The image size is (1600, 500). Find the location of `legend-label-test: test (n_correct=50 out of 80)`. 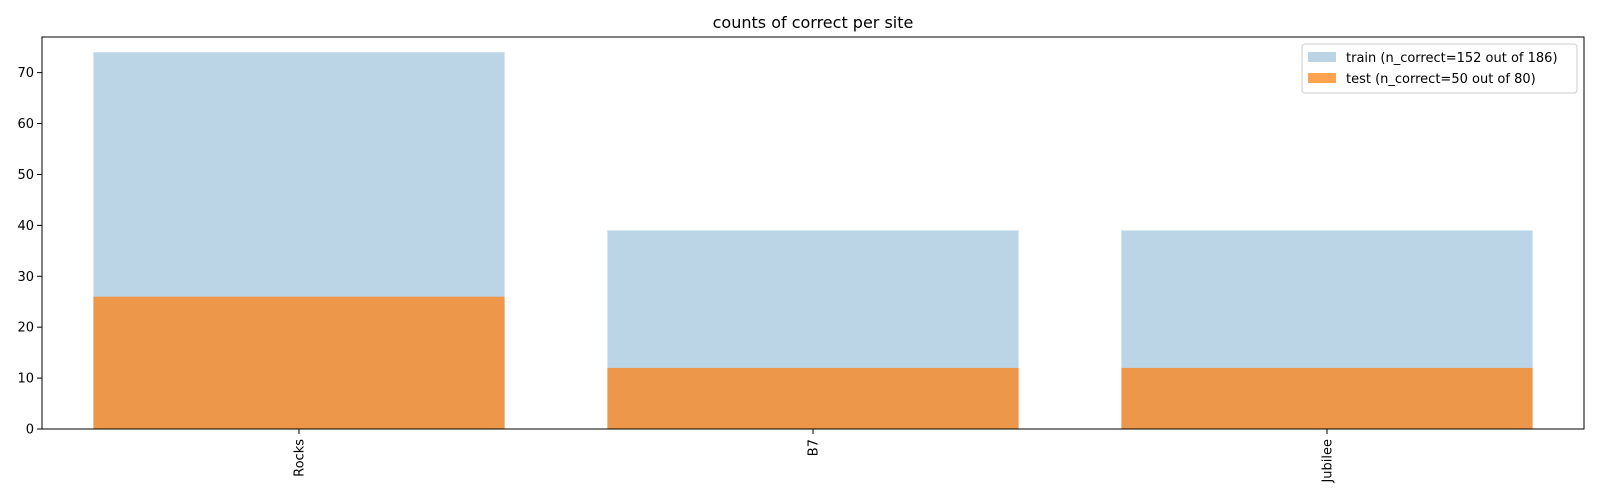

legend-label-test: test (n_correct=50 out of 80) is located at coordinates (1441, 79).